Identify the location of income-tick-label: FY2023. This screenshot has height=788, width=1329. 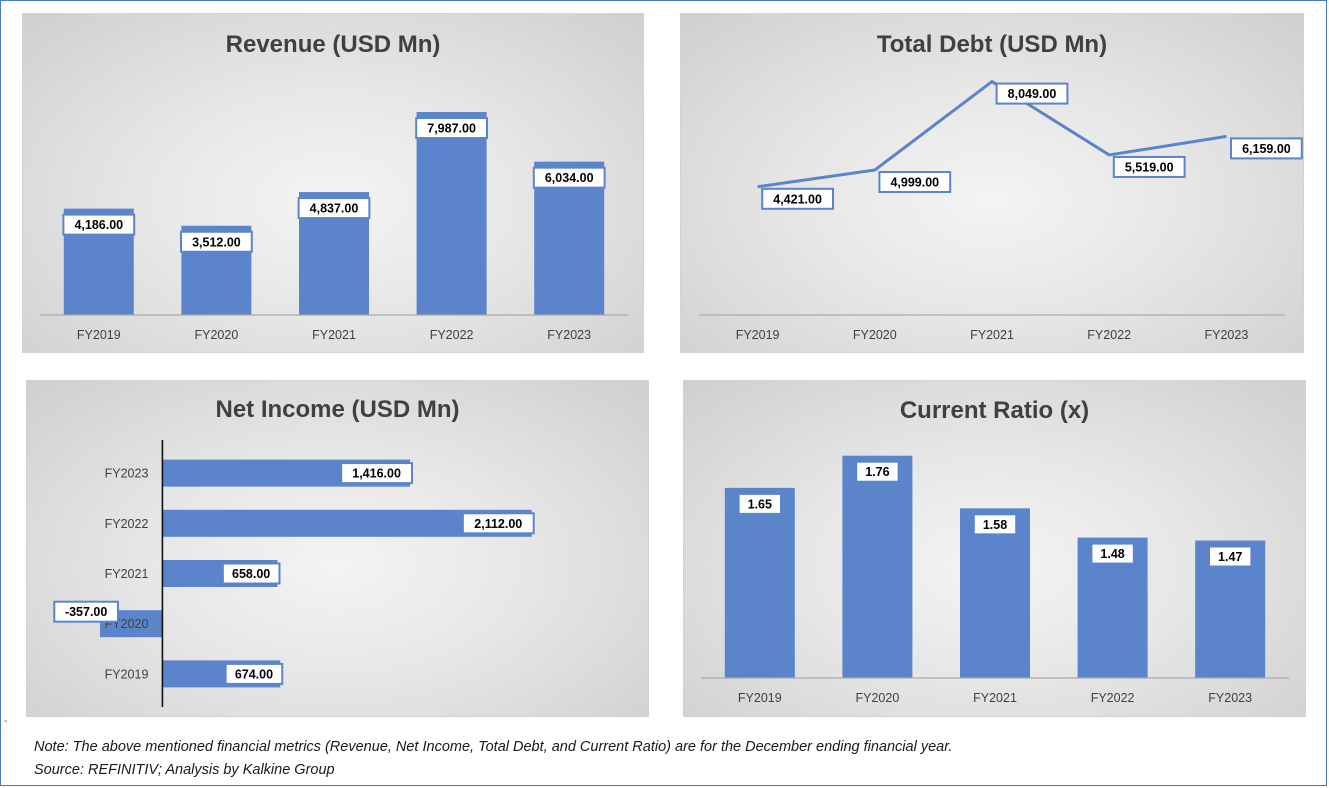
(127, 474).